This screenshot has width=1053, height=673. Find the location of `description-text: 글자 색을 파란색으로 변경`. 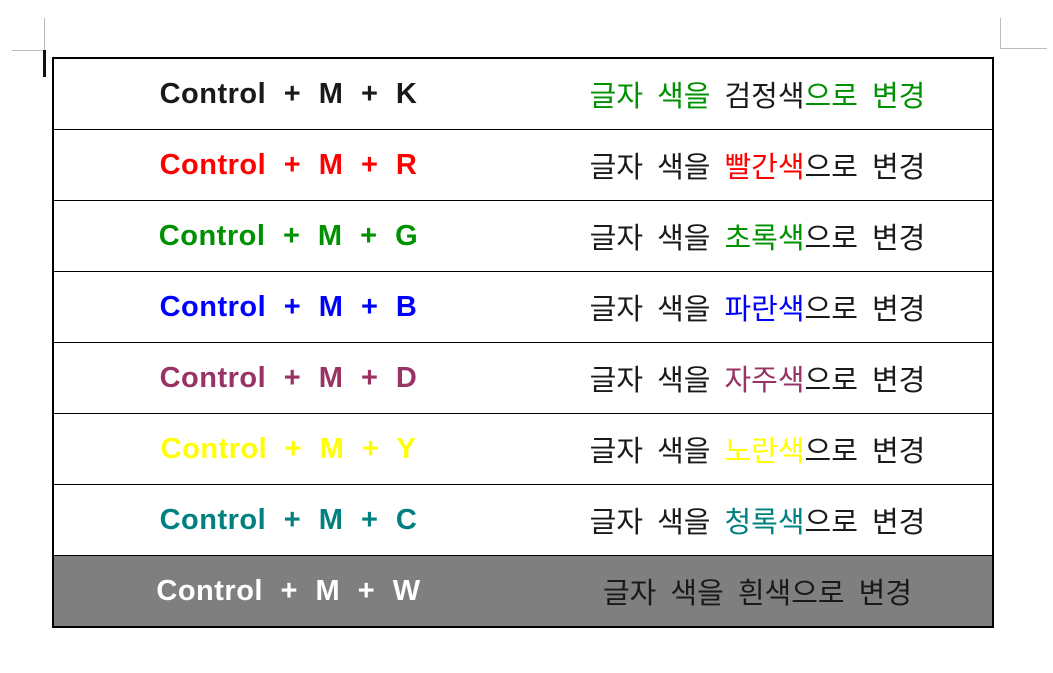

description-text: 글자 색을 파란색으로 변경 is located at coordinates (758, 307).